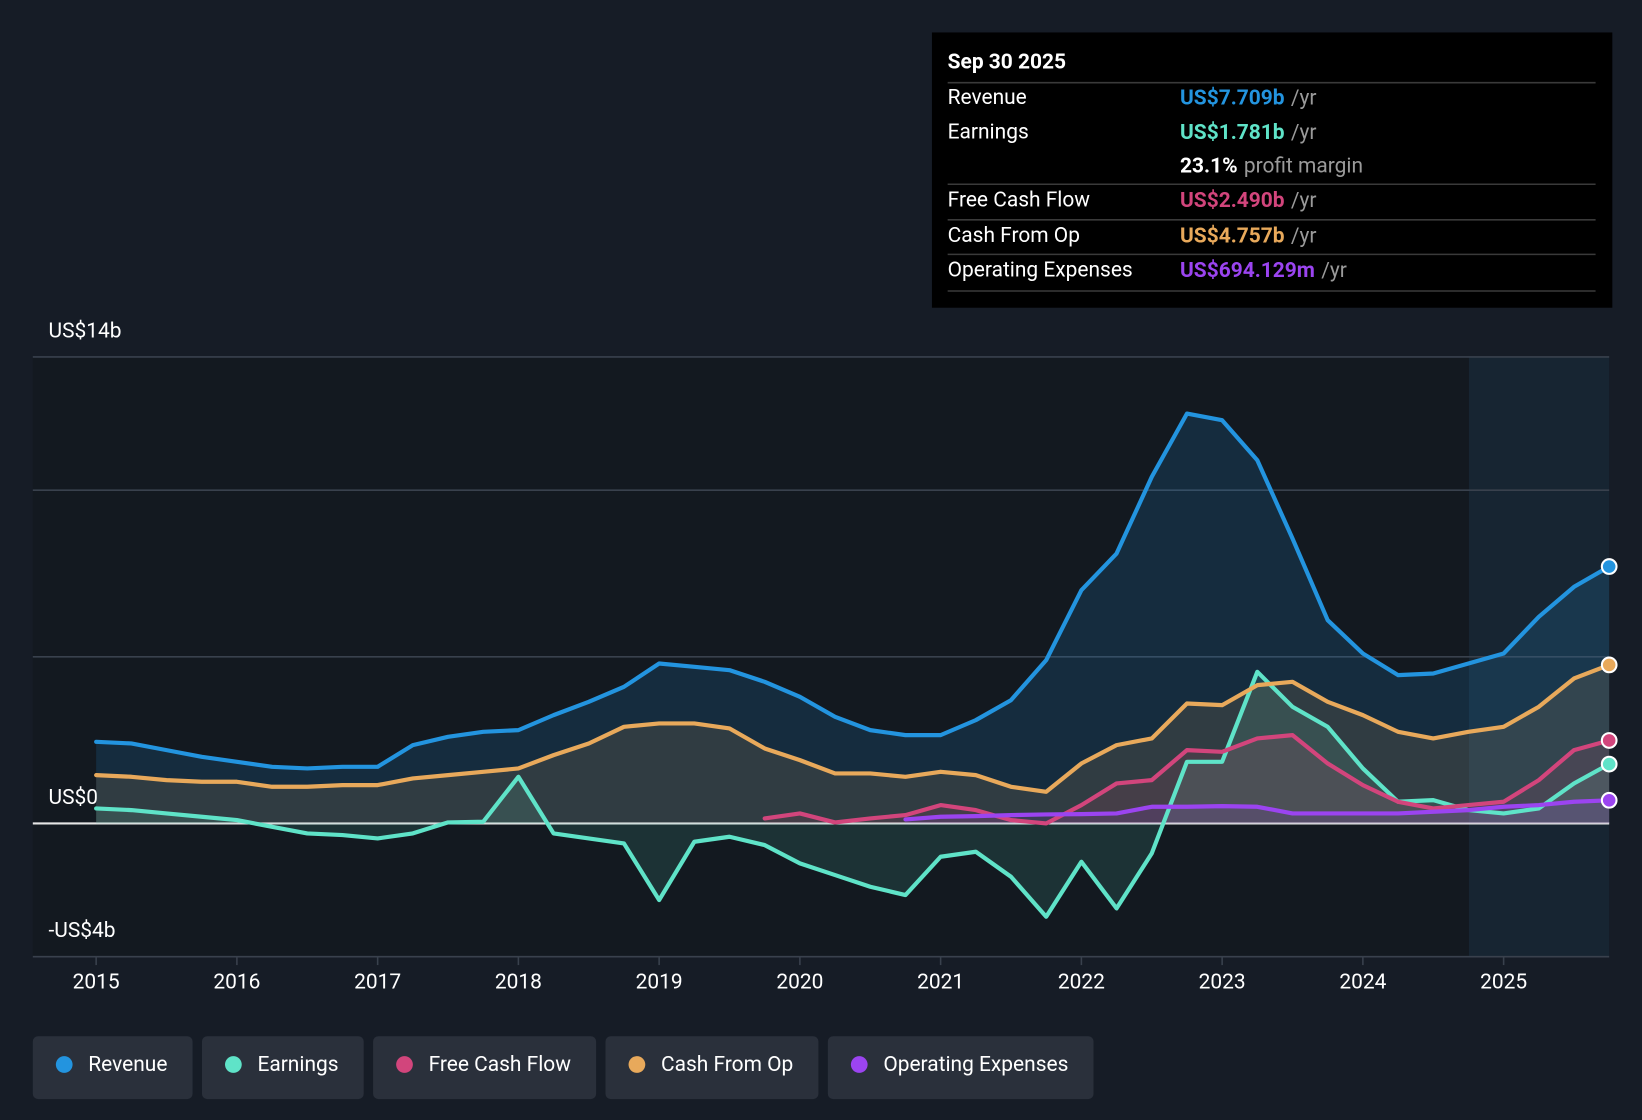 The height and width of the screenshot is (1120, 1642). I want to click on tooltip-value: US$2.490b/yr, so click(1248, 201).